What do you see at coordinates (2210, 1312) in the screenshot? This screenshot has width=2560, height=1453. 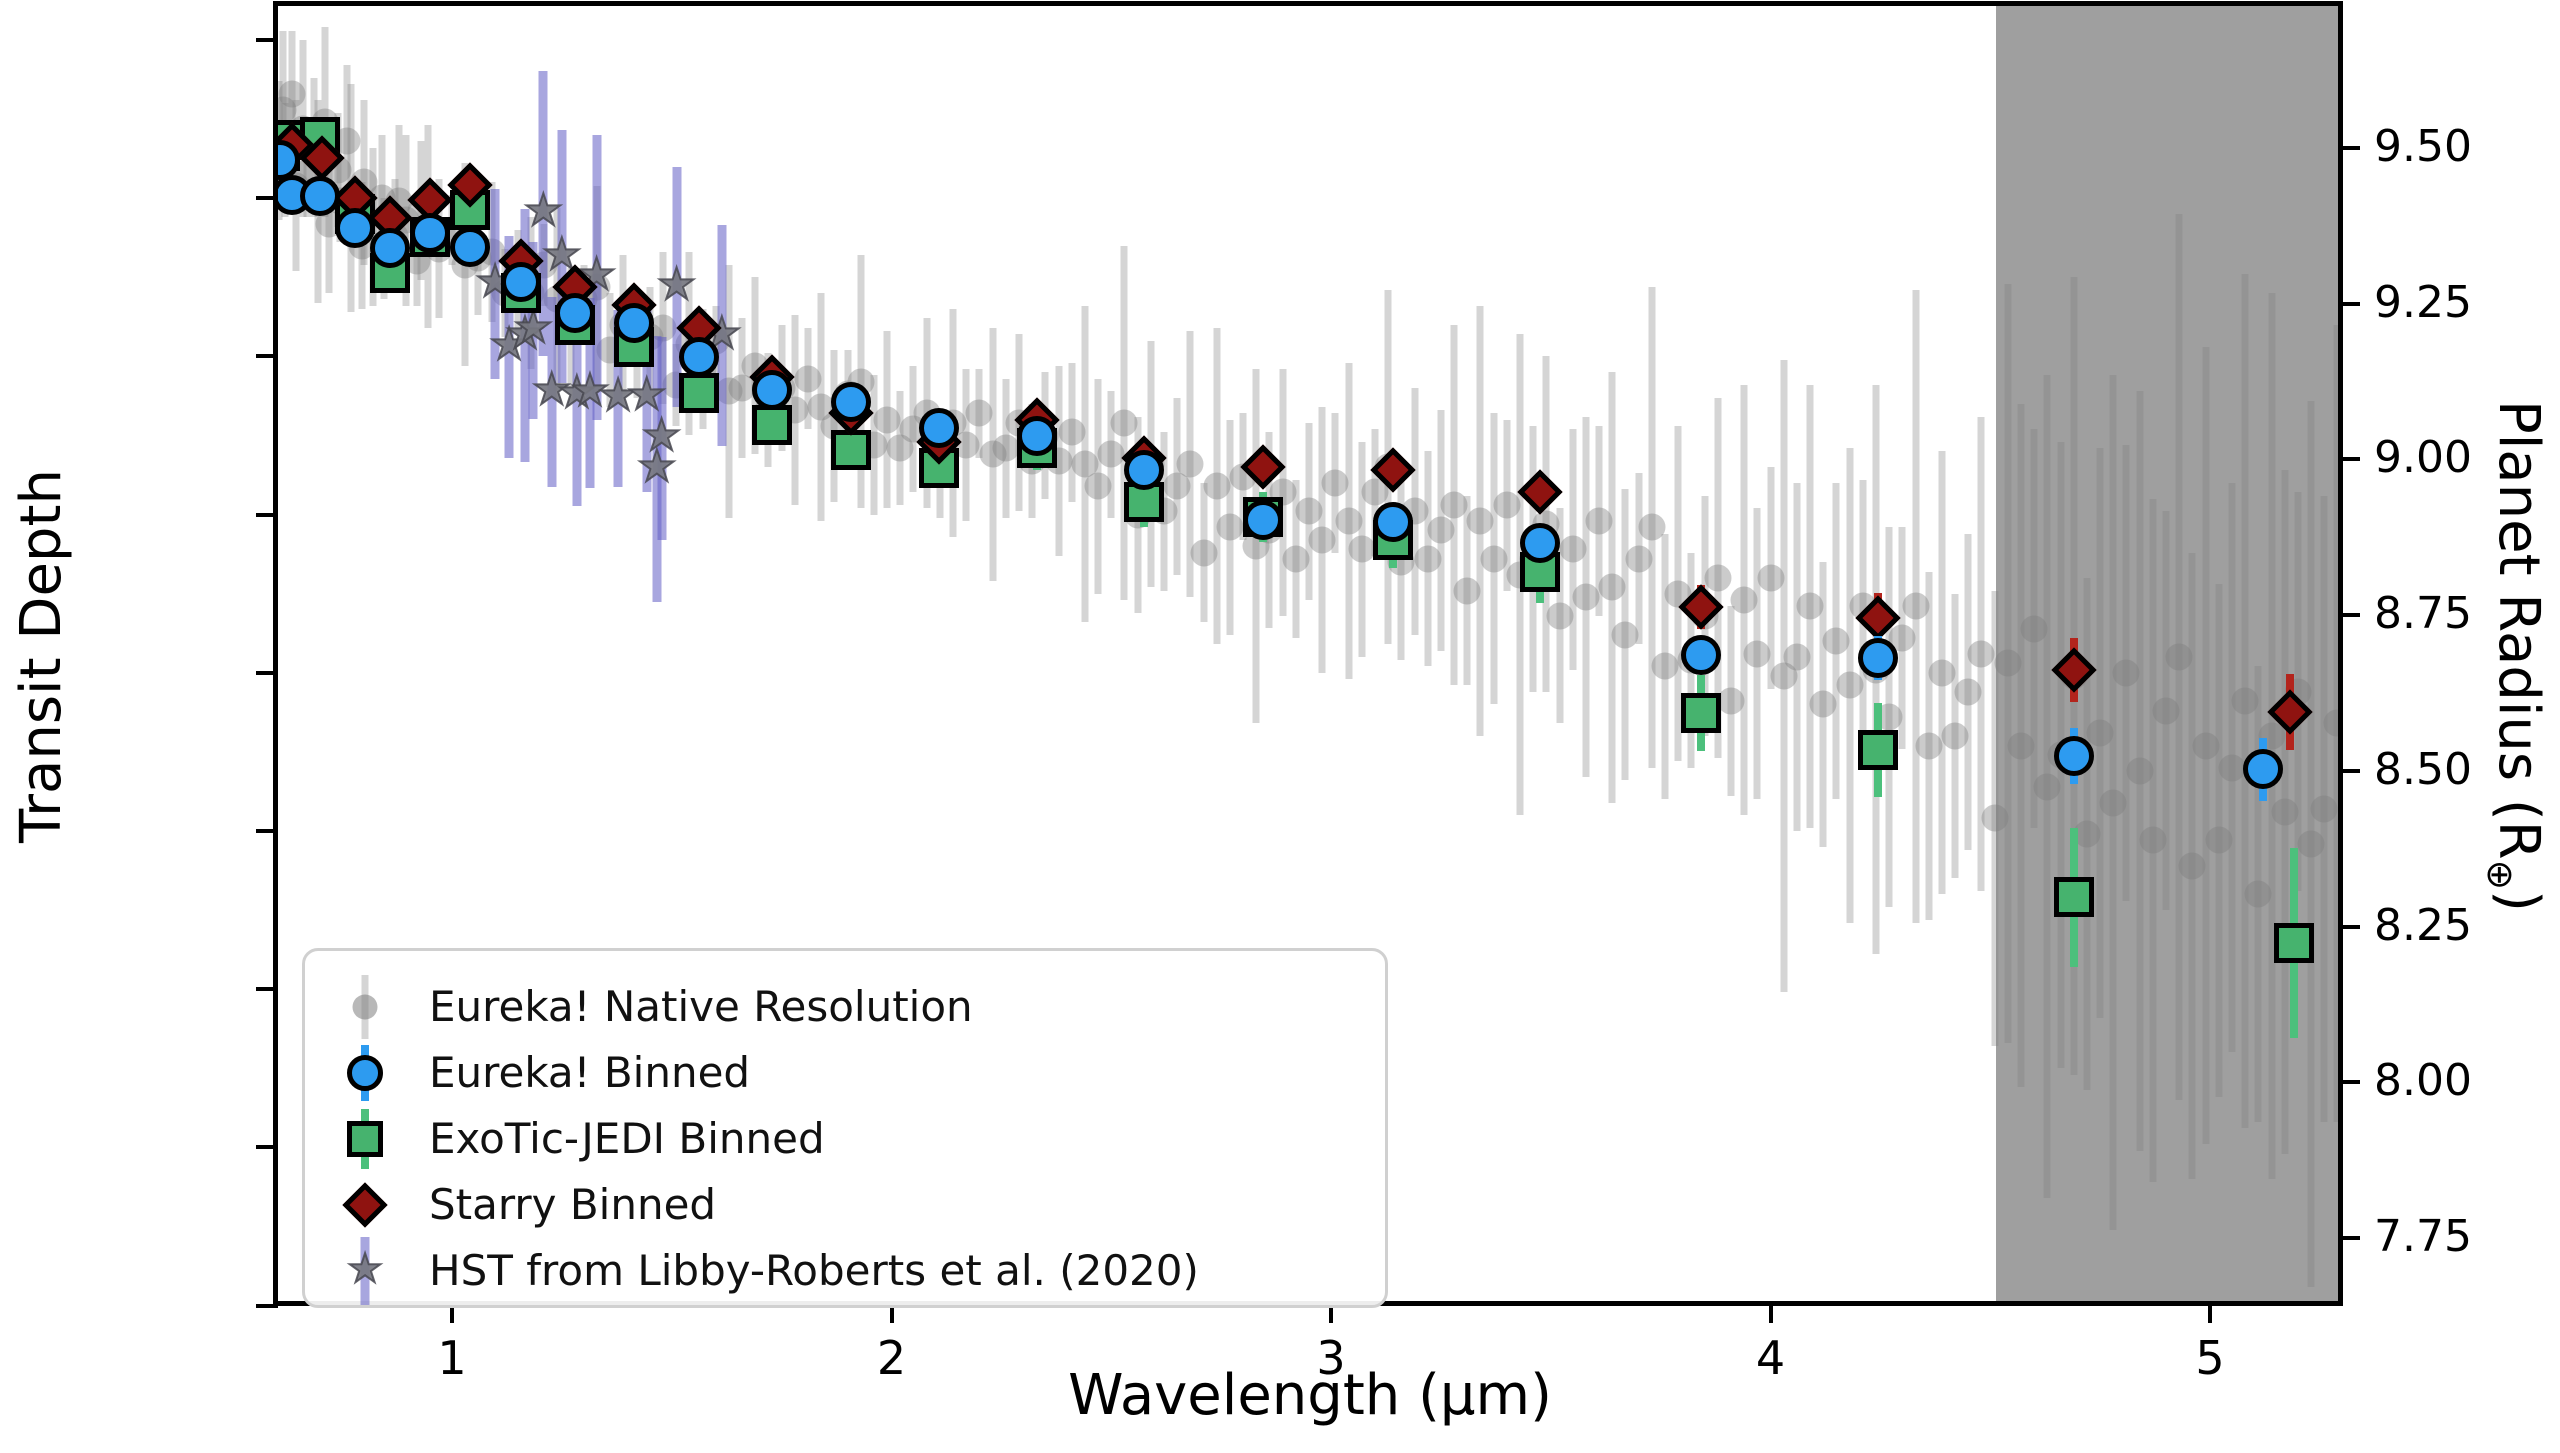 I see `x-tick` at bounding box center [2210, 1312].